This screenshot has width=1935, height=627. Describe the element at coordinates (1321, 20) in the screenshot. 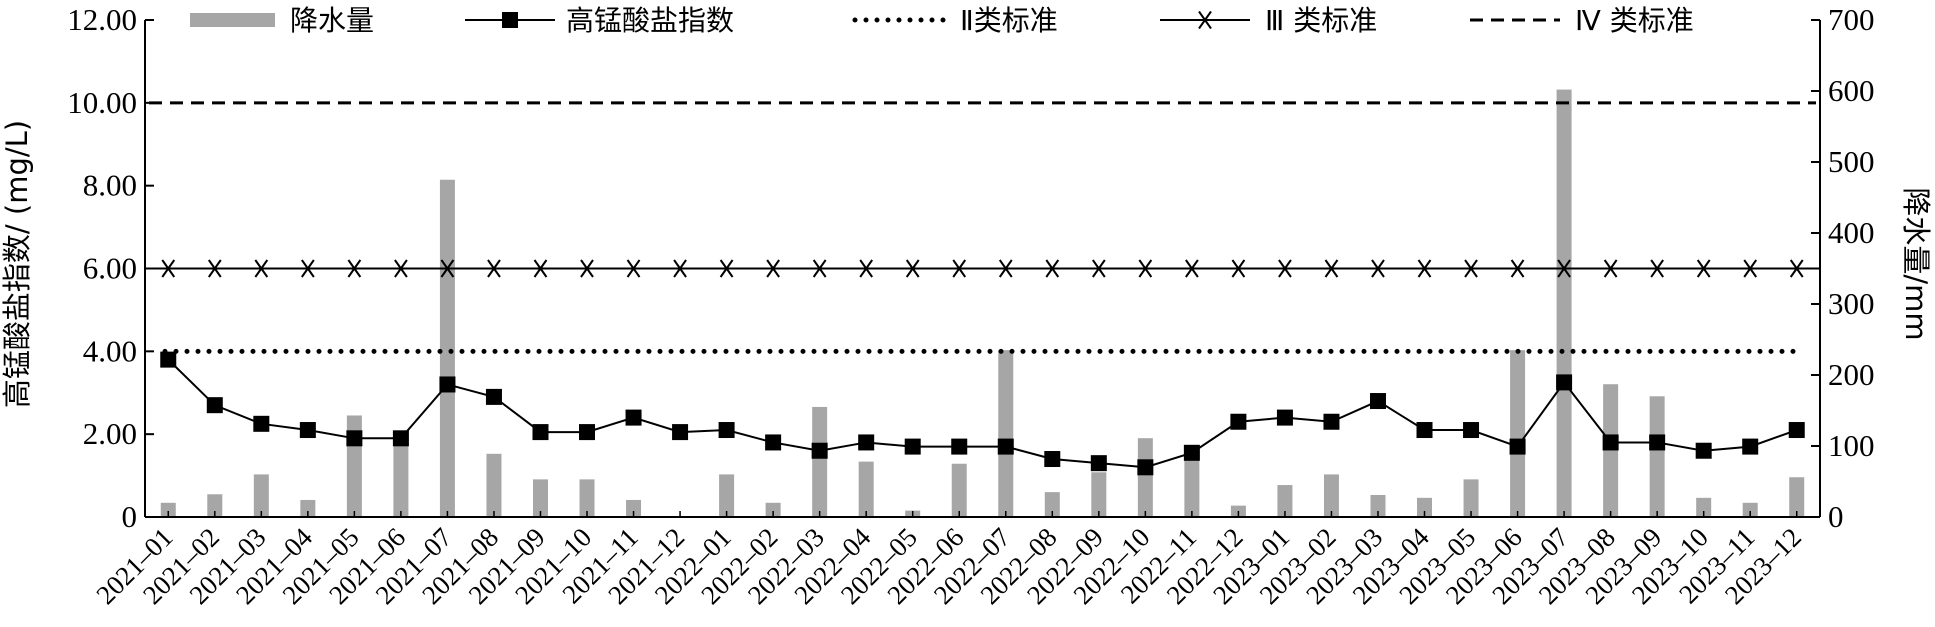

I see `legend-label-star-standard: Ⅲ 类标准` at that location.